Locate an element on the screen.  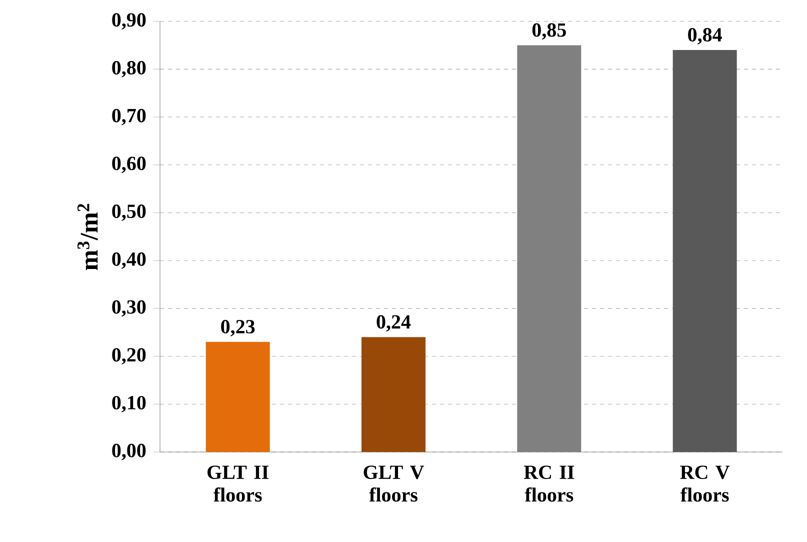
x-tick-label: GLT II floors is located at coordinates (238, 484).